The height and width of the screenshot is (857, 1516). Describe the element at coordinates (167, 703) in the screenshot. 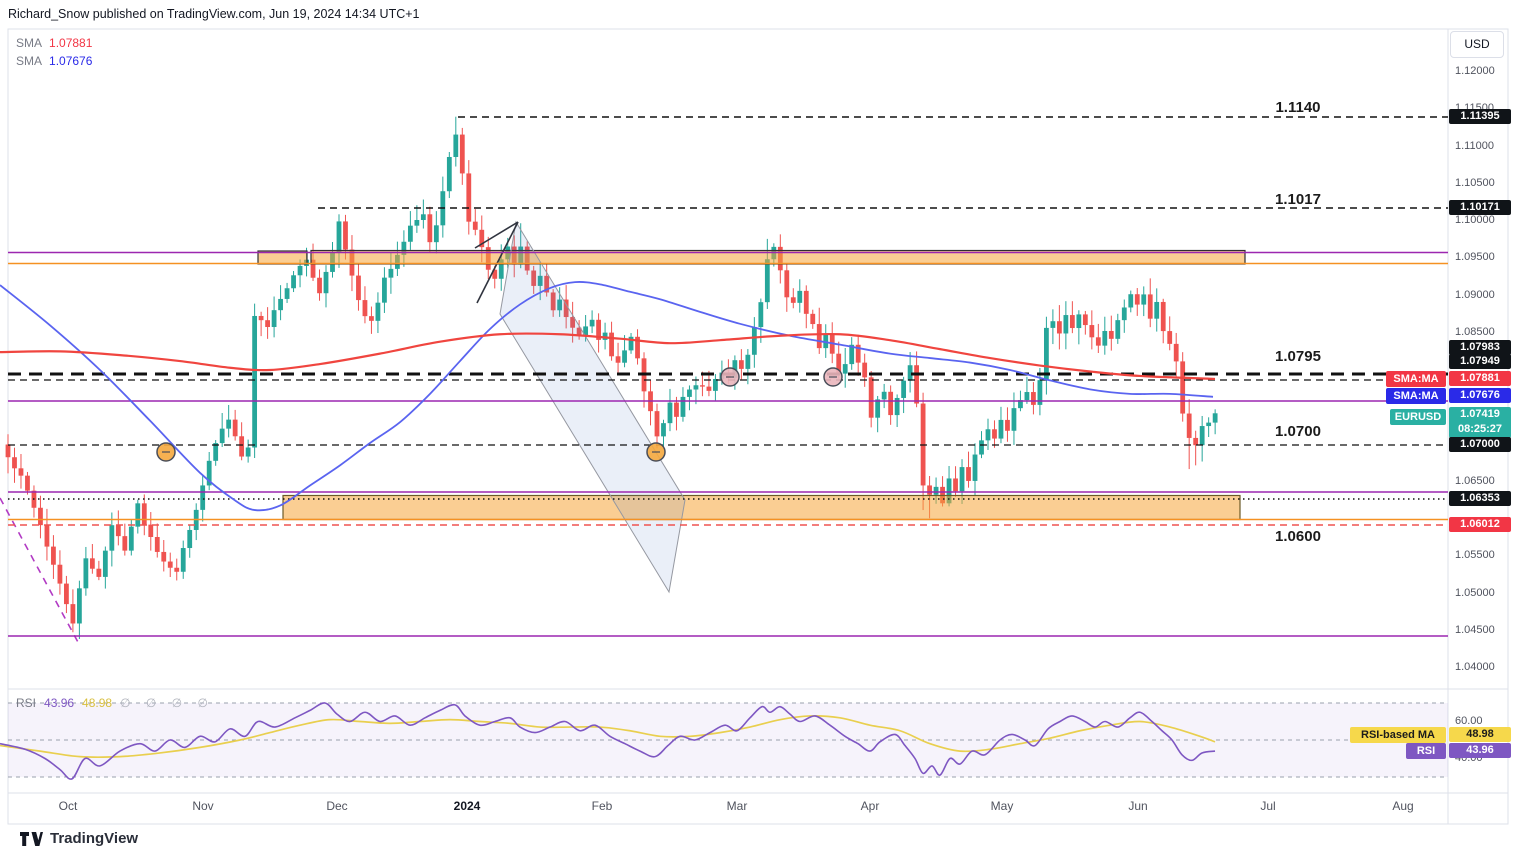

I see `rsi-hidden-params-icons: ∅ ∅ ∅ ∅` at that location.